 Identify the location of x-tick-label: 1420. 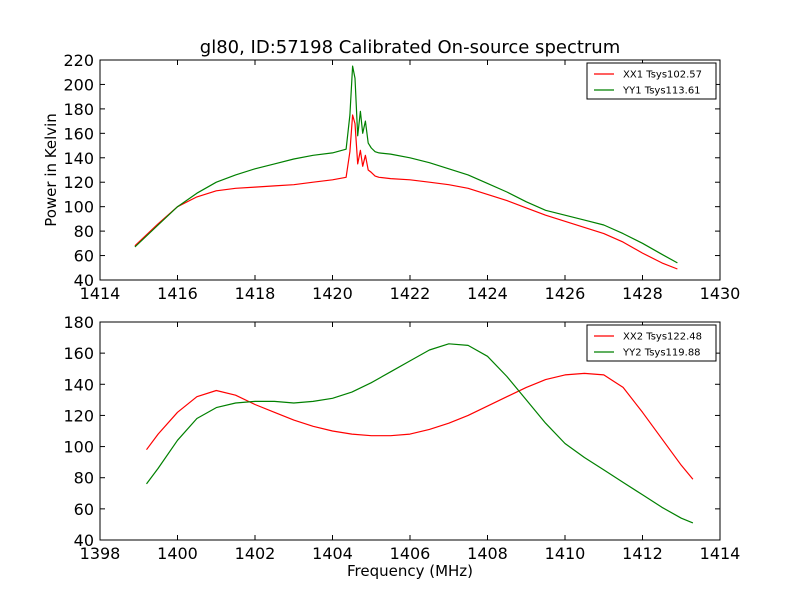
(332, 293).